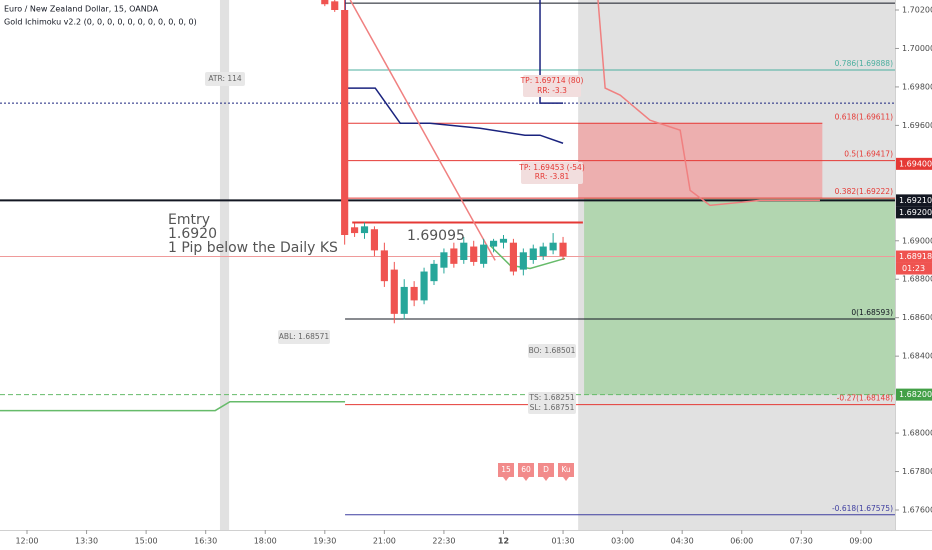 The image size is (932, 550). I want to click on level-label: 0.5(1.69417), so click(868, 154).